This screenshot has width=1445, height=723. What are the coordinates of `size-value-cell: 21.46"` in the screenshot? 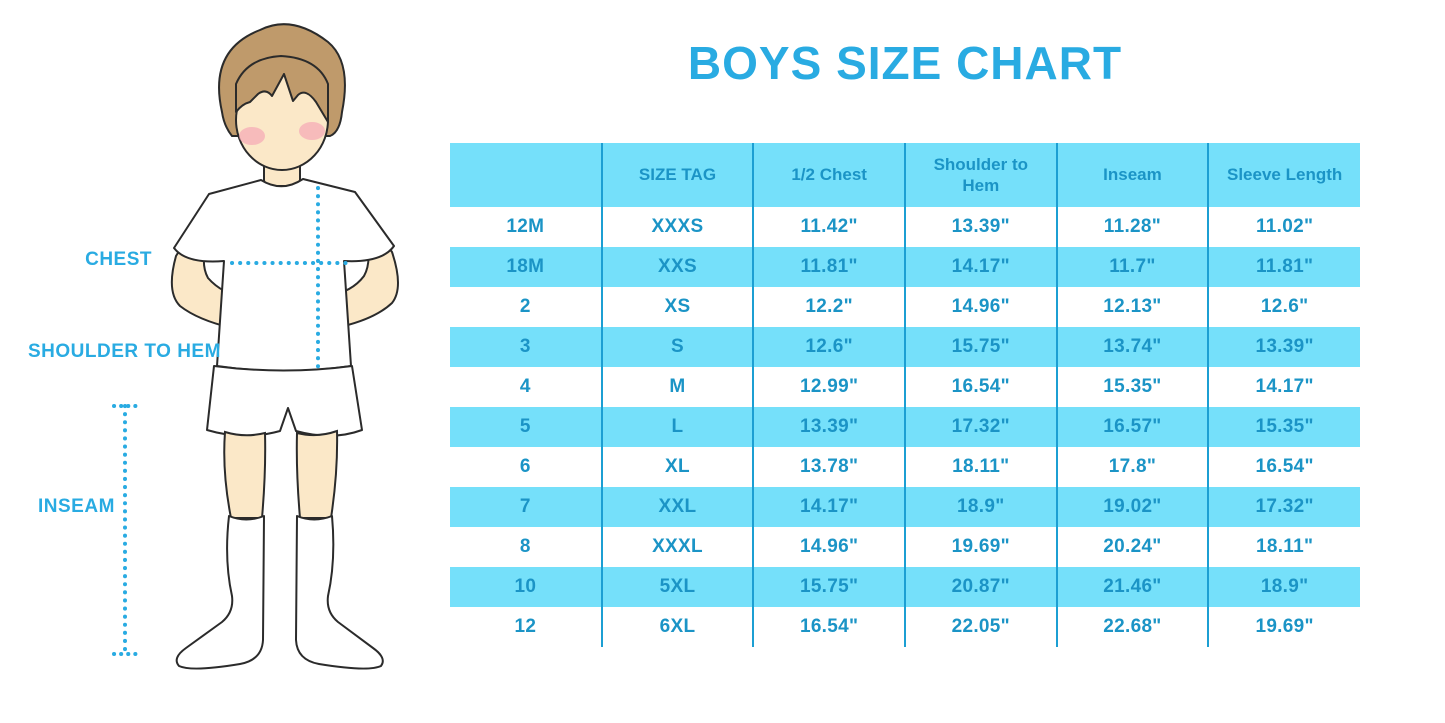 It's located at (1132, 587).